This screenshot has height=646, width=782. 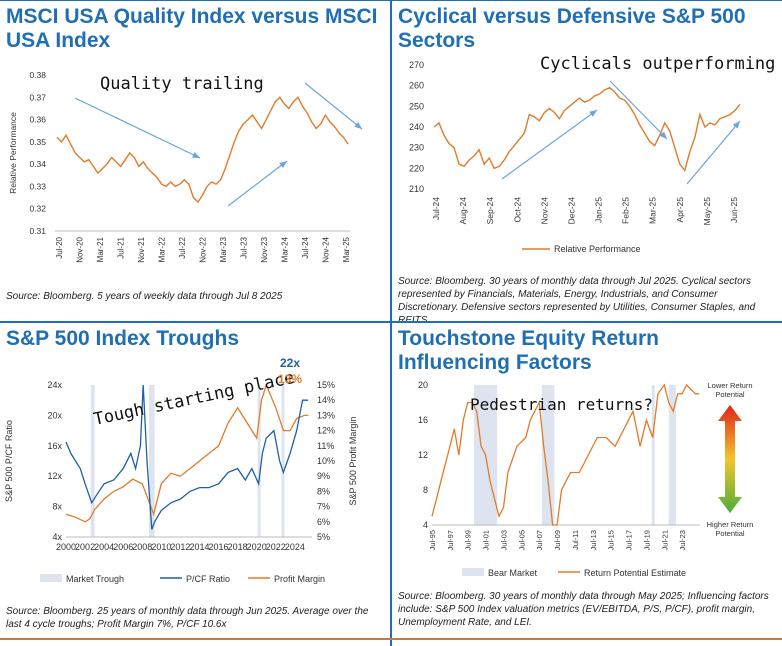 I want to click on series-line-return-potential, so click(x=565, y=454).